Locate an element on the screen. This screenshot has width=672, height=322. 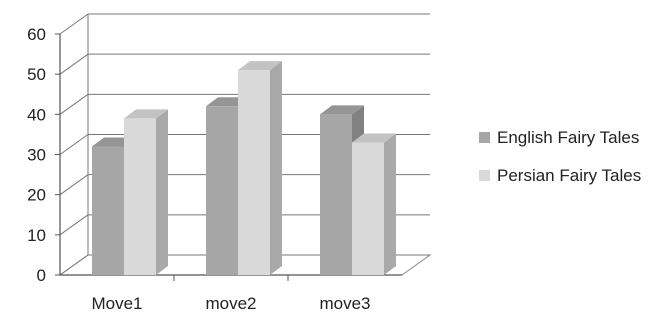
x-tick-label: move3 is located at coordinates (344, 303).